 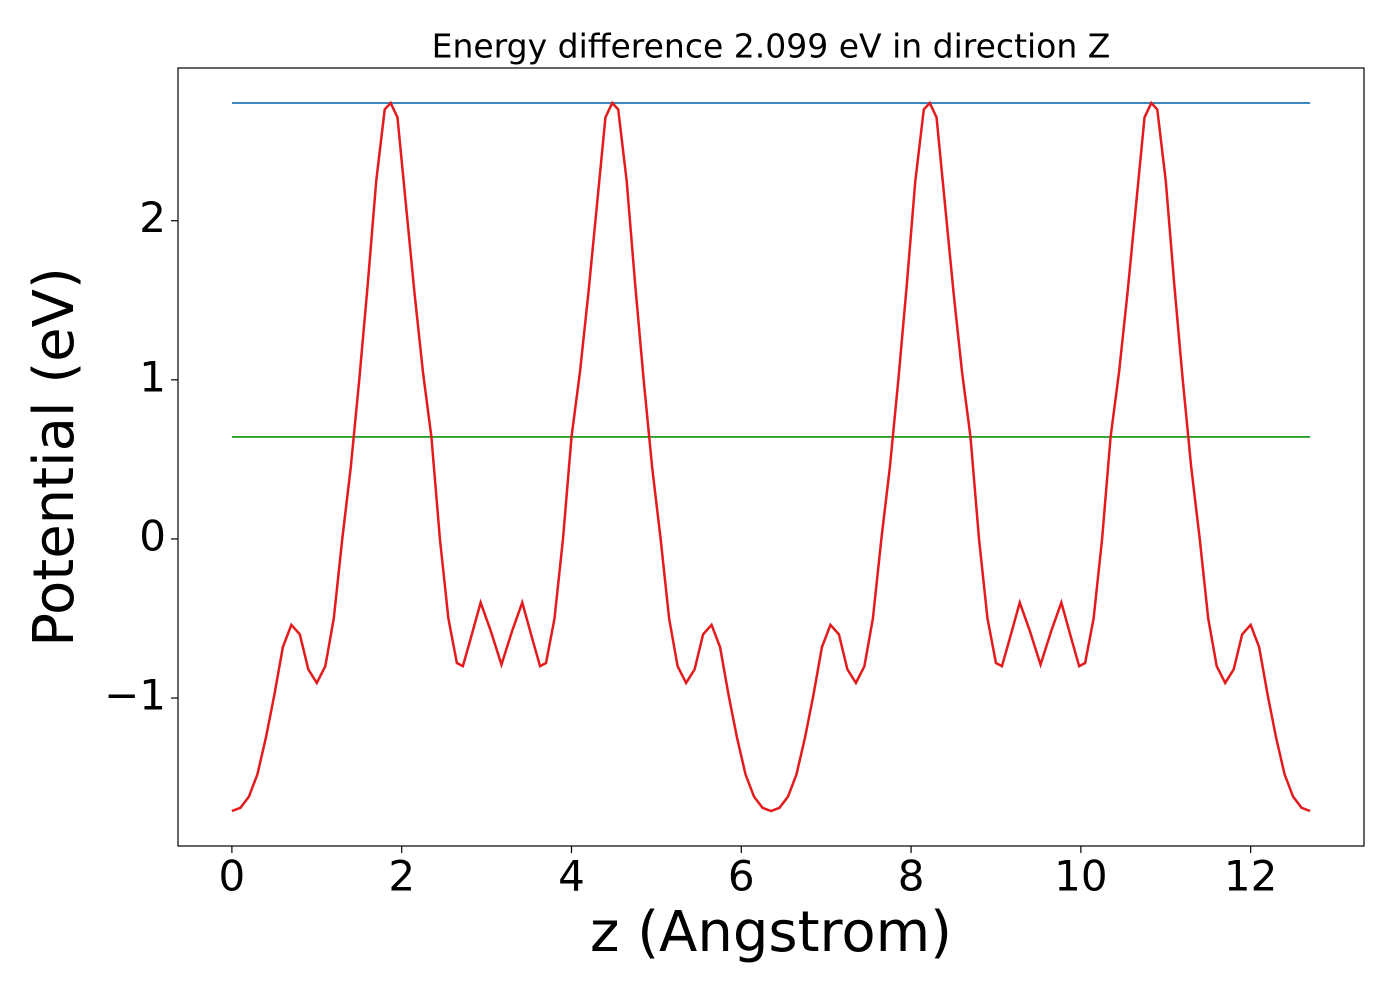 What do you see at coordinates (232, 876) in the screenshot?
I see `x-tick-label: 0` at bounding box center [232, 876].